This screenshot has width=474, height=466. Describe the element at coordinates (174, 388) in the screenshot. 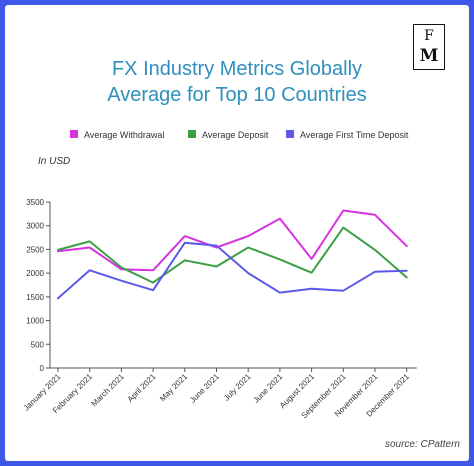

I see `x-tick-label: May 2021` at that location.